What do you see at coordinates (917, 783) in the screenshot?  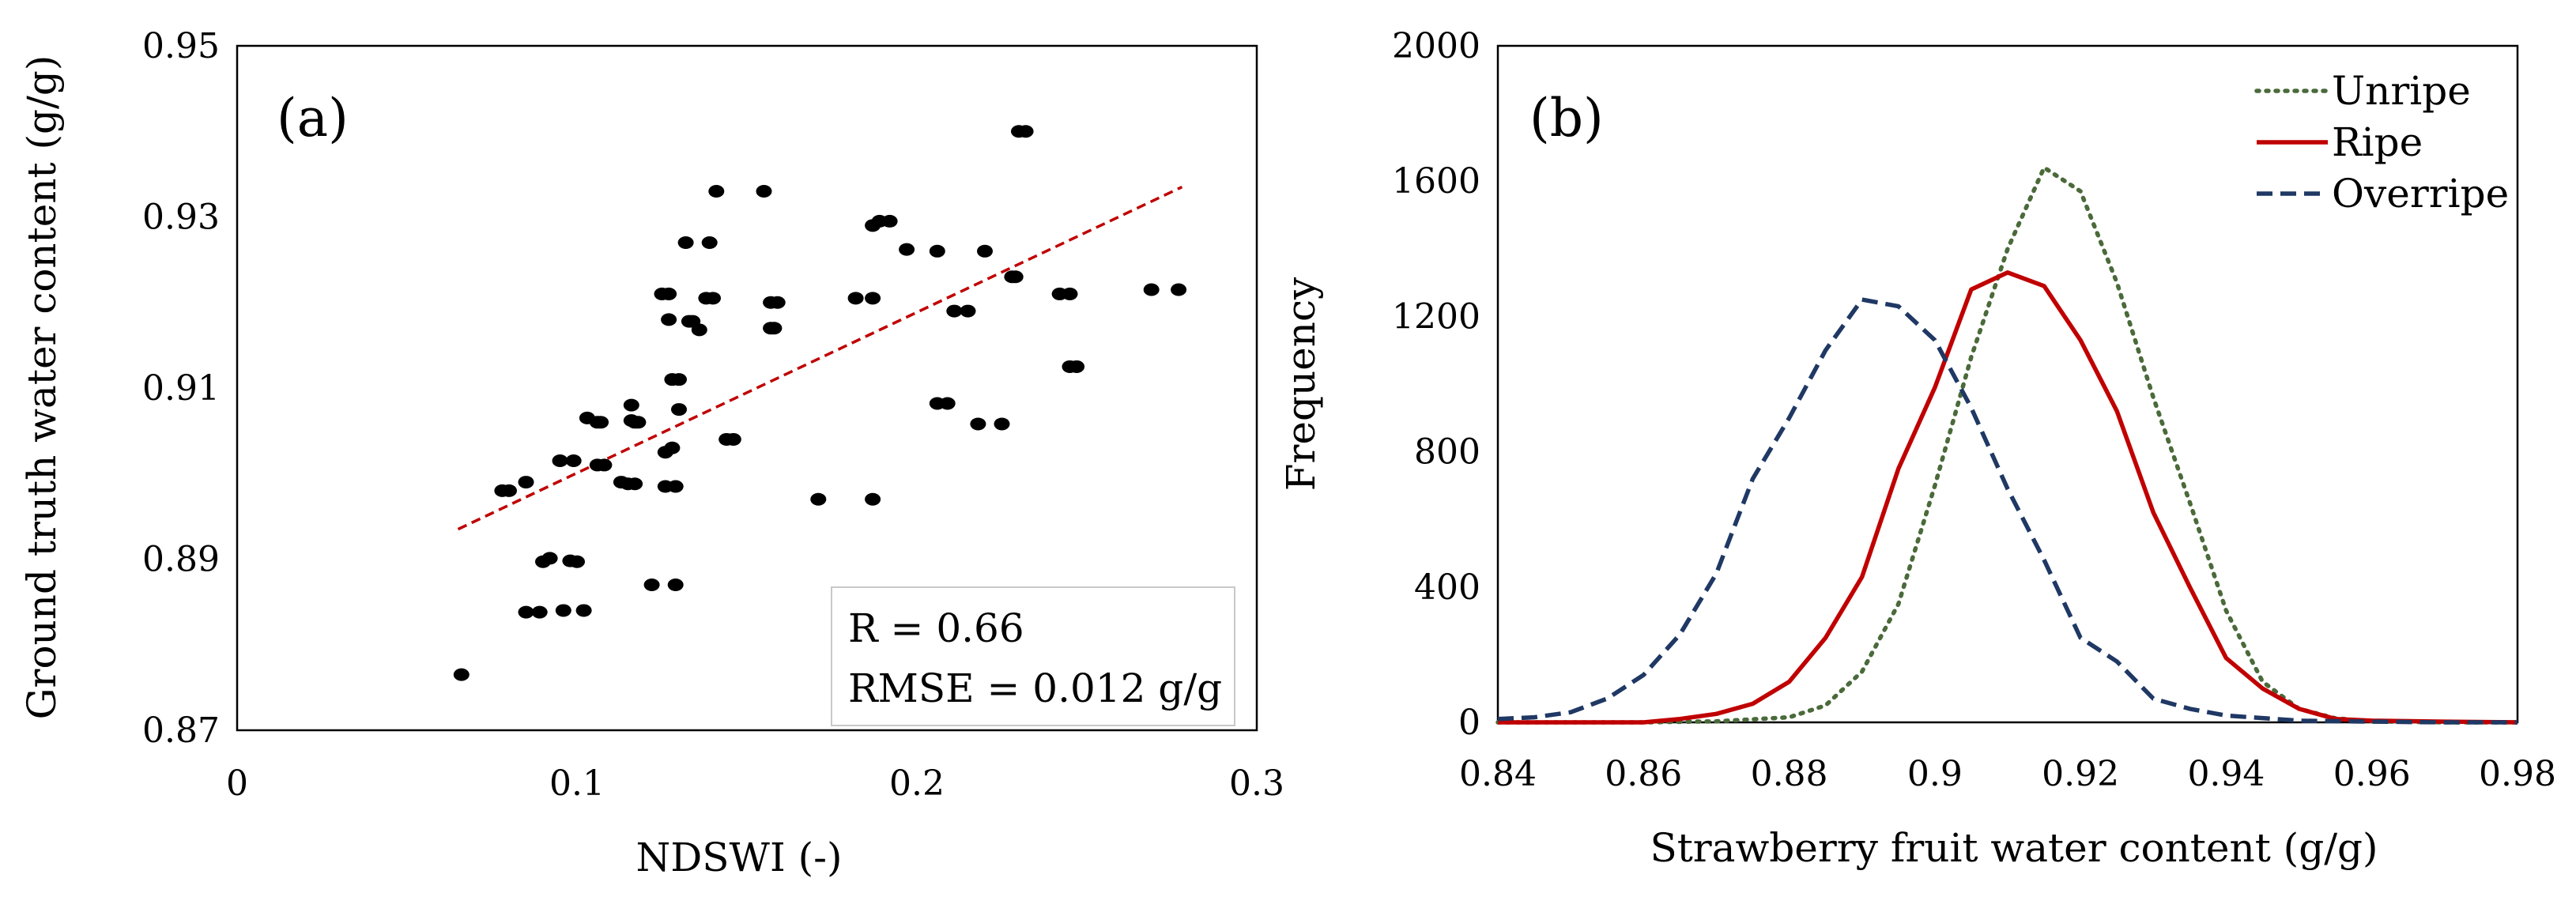 I see `scatter-x-tick-label: 0.2` at bounding box center [917, 783].